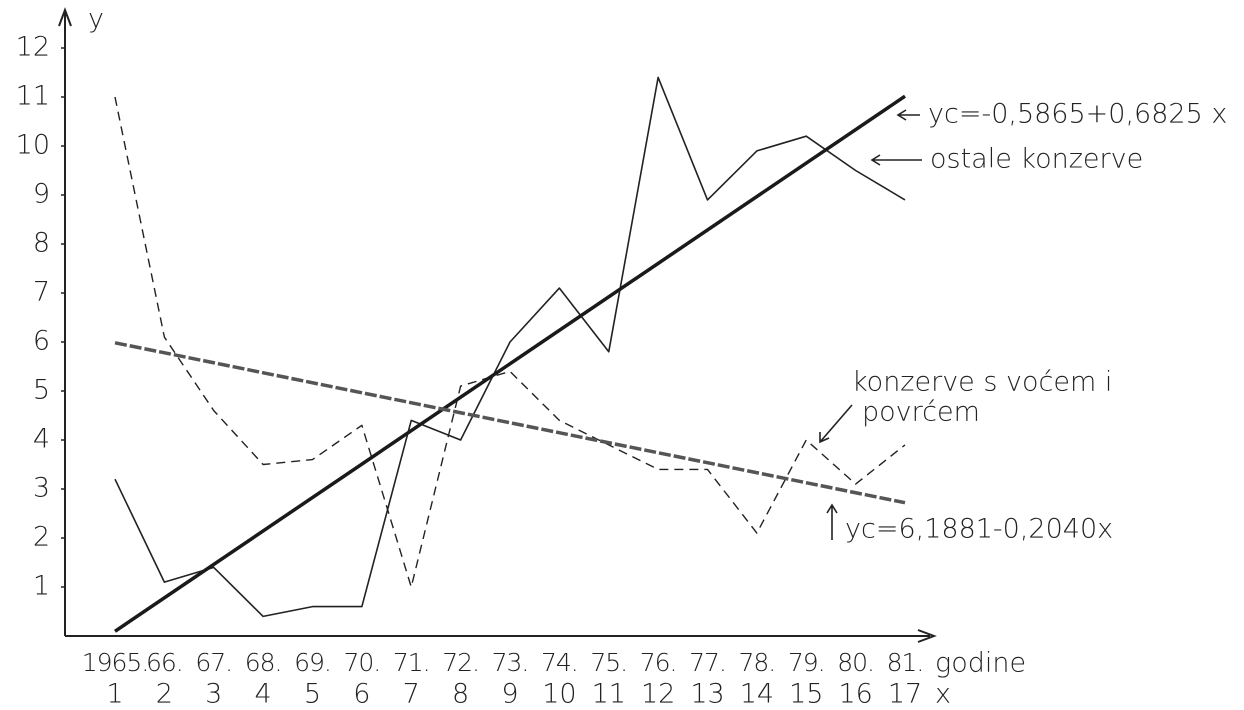 Image resolution: width=1244 pixels, height=710 pixels. What do you see at coordinates (41, 243) in the screenshot?
I see `y-tick-label: 8` at bounding box center [41, 243].